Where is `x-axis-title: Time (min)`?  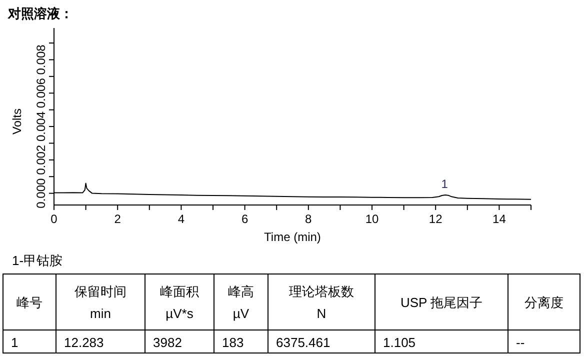
x-axis-title: Time (min) is located at coordinates (292, 237).